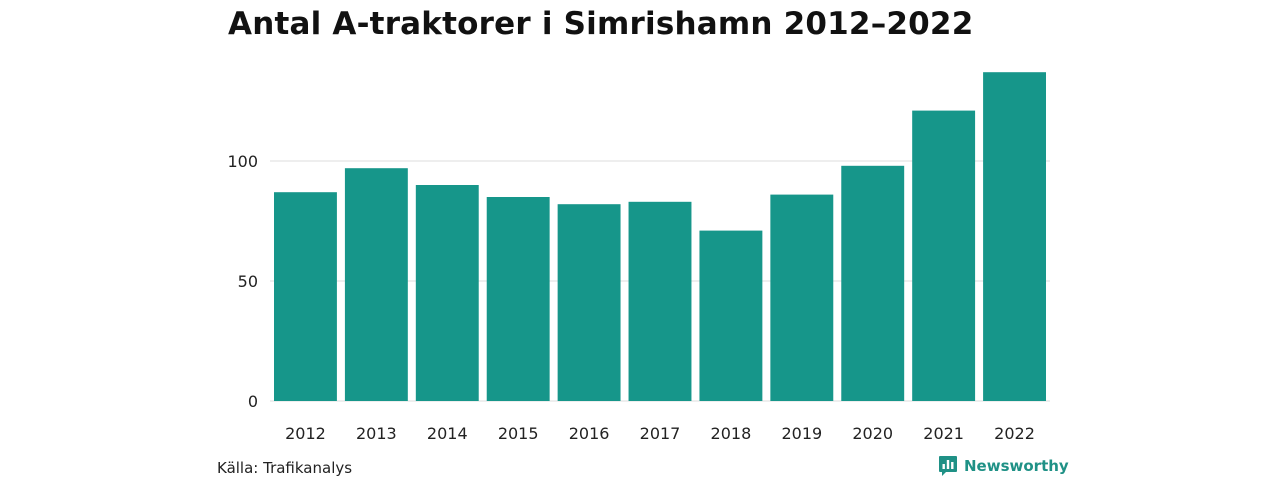  I want to click on brand-name: Newsworthy, so click(1016, 466).